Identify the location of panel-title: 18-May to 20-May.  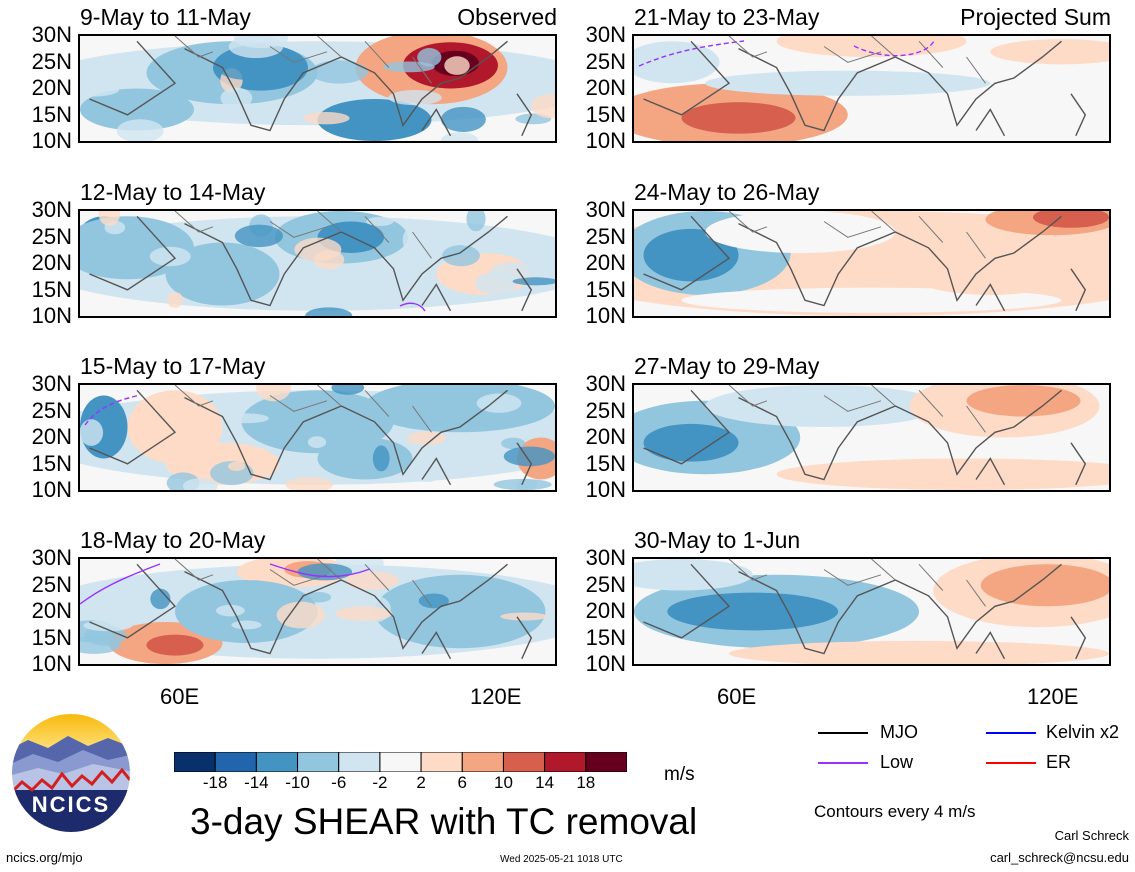
(173, 540).